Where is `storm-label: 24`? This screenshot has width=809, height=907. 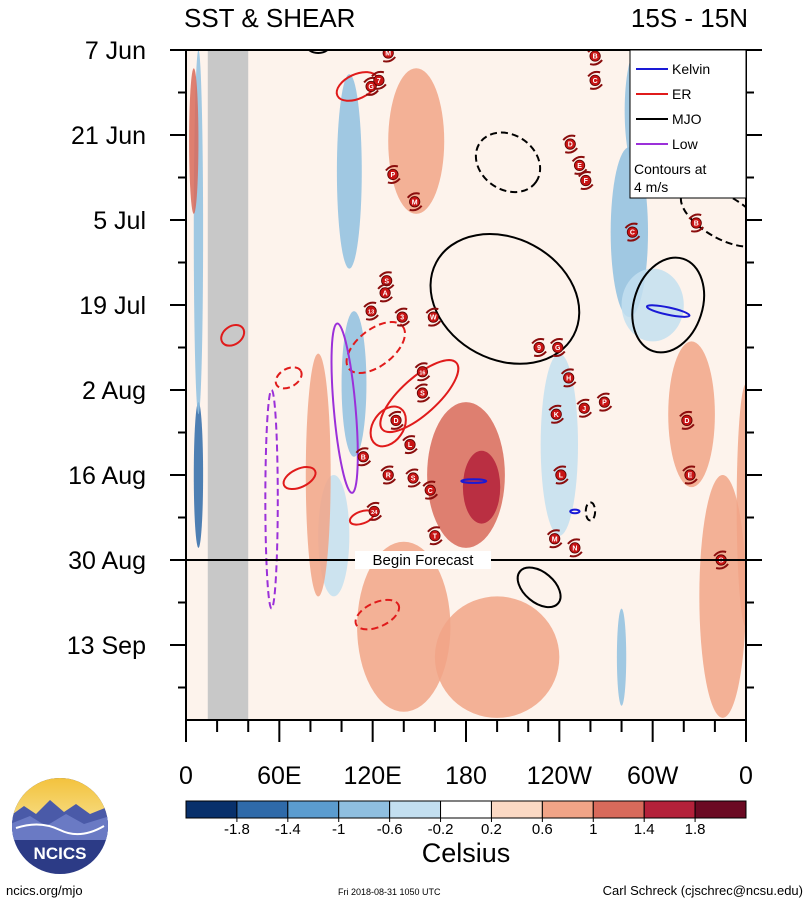 storm-label: 24 is located at coordinates (374, 513).